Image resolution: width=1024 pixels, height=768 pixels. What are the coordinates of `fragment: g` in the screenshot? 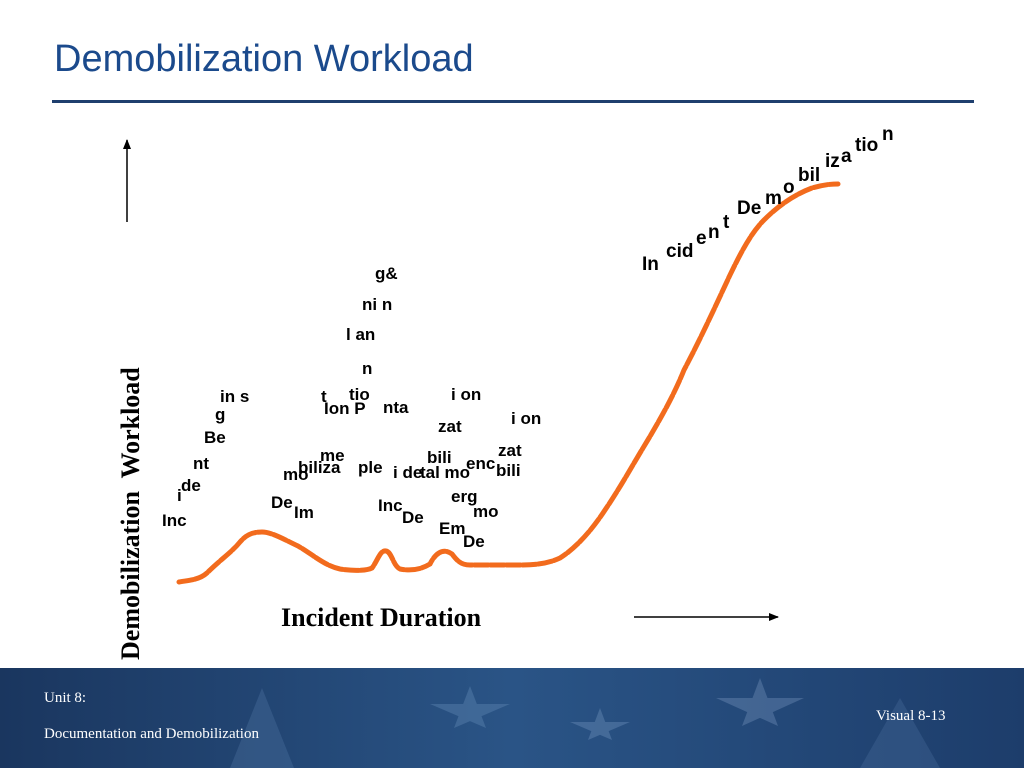 It's located at (220, 414).